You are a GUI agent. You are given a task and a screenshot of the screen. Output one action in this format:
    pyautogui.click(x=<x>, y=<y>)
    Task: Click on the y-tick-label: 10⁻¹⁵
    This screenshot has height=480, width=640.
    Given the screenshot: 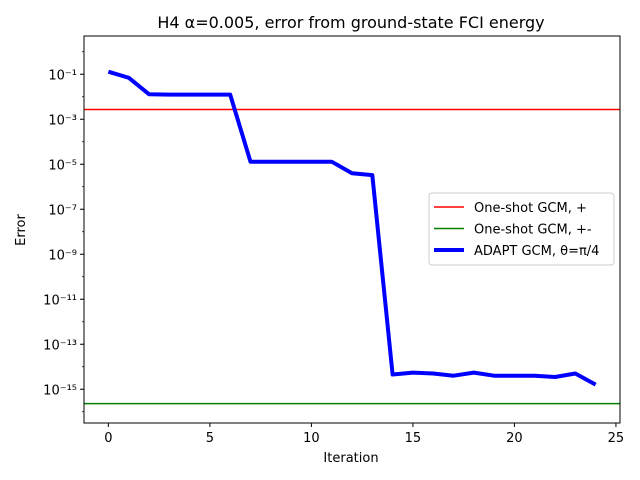 What is the action you would take?
    pyautogui.click(x=60, y=390)
    